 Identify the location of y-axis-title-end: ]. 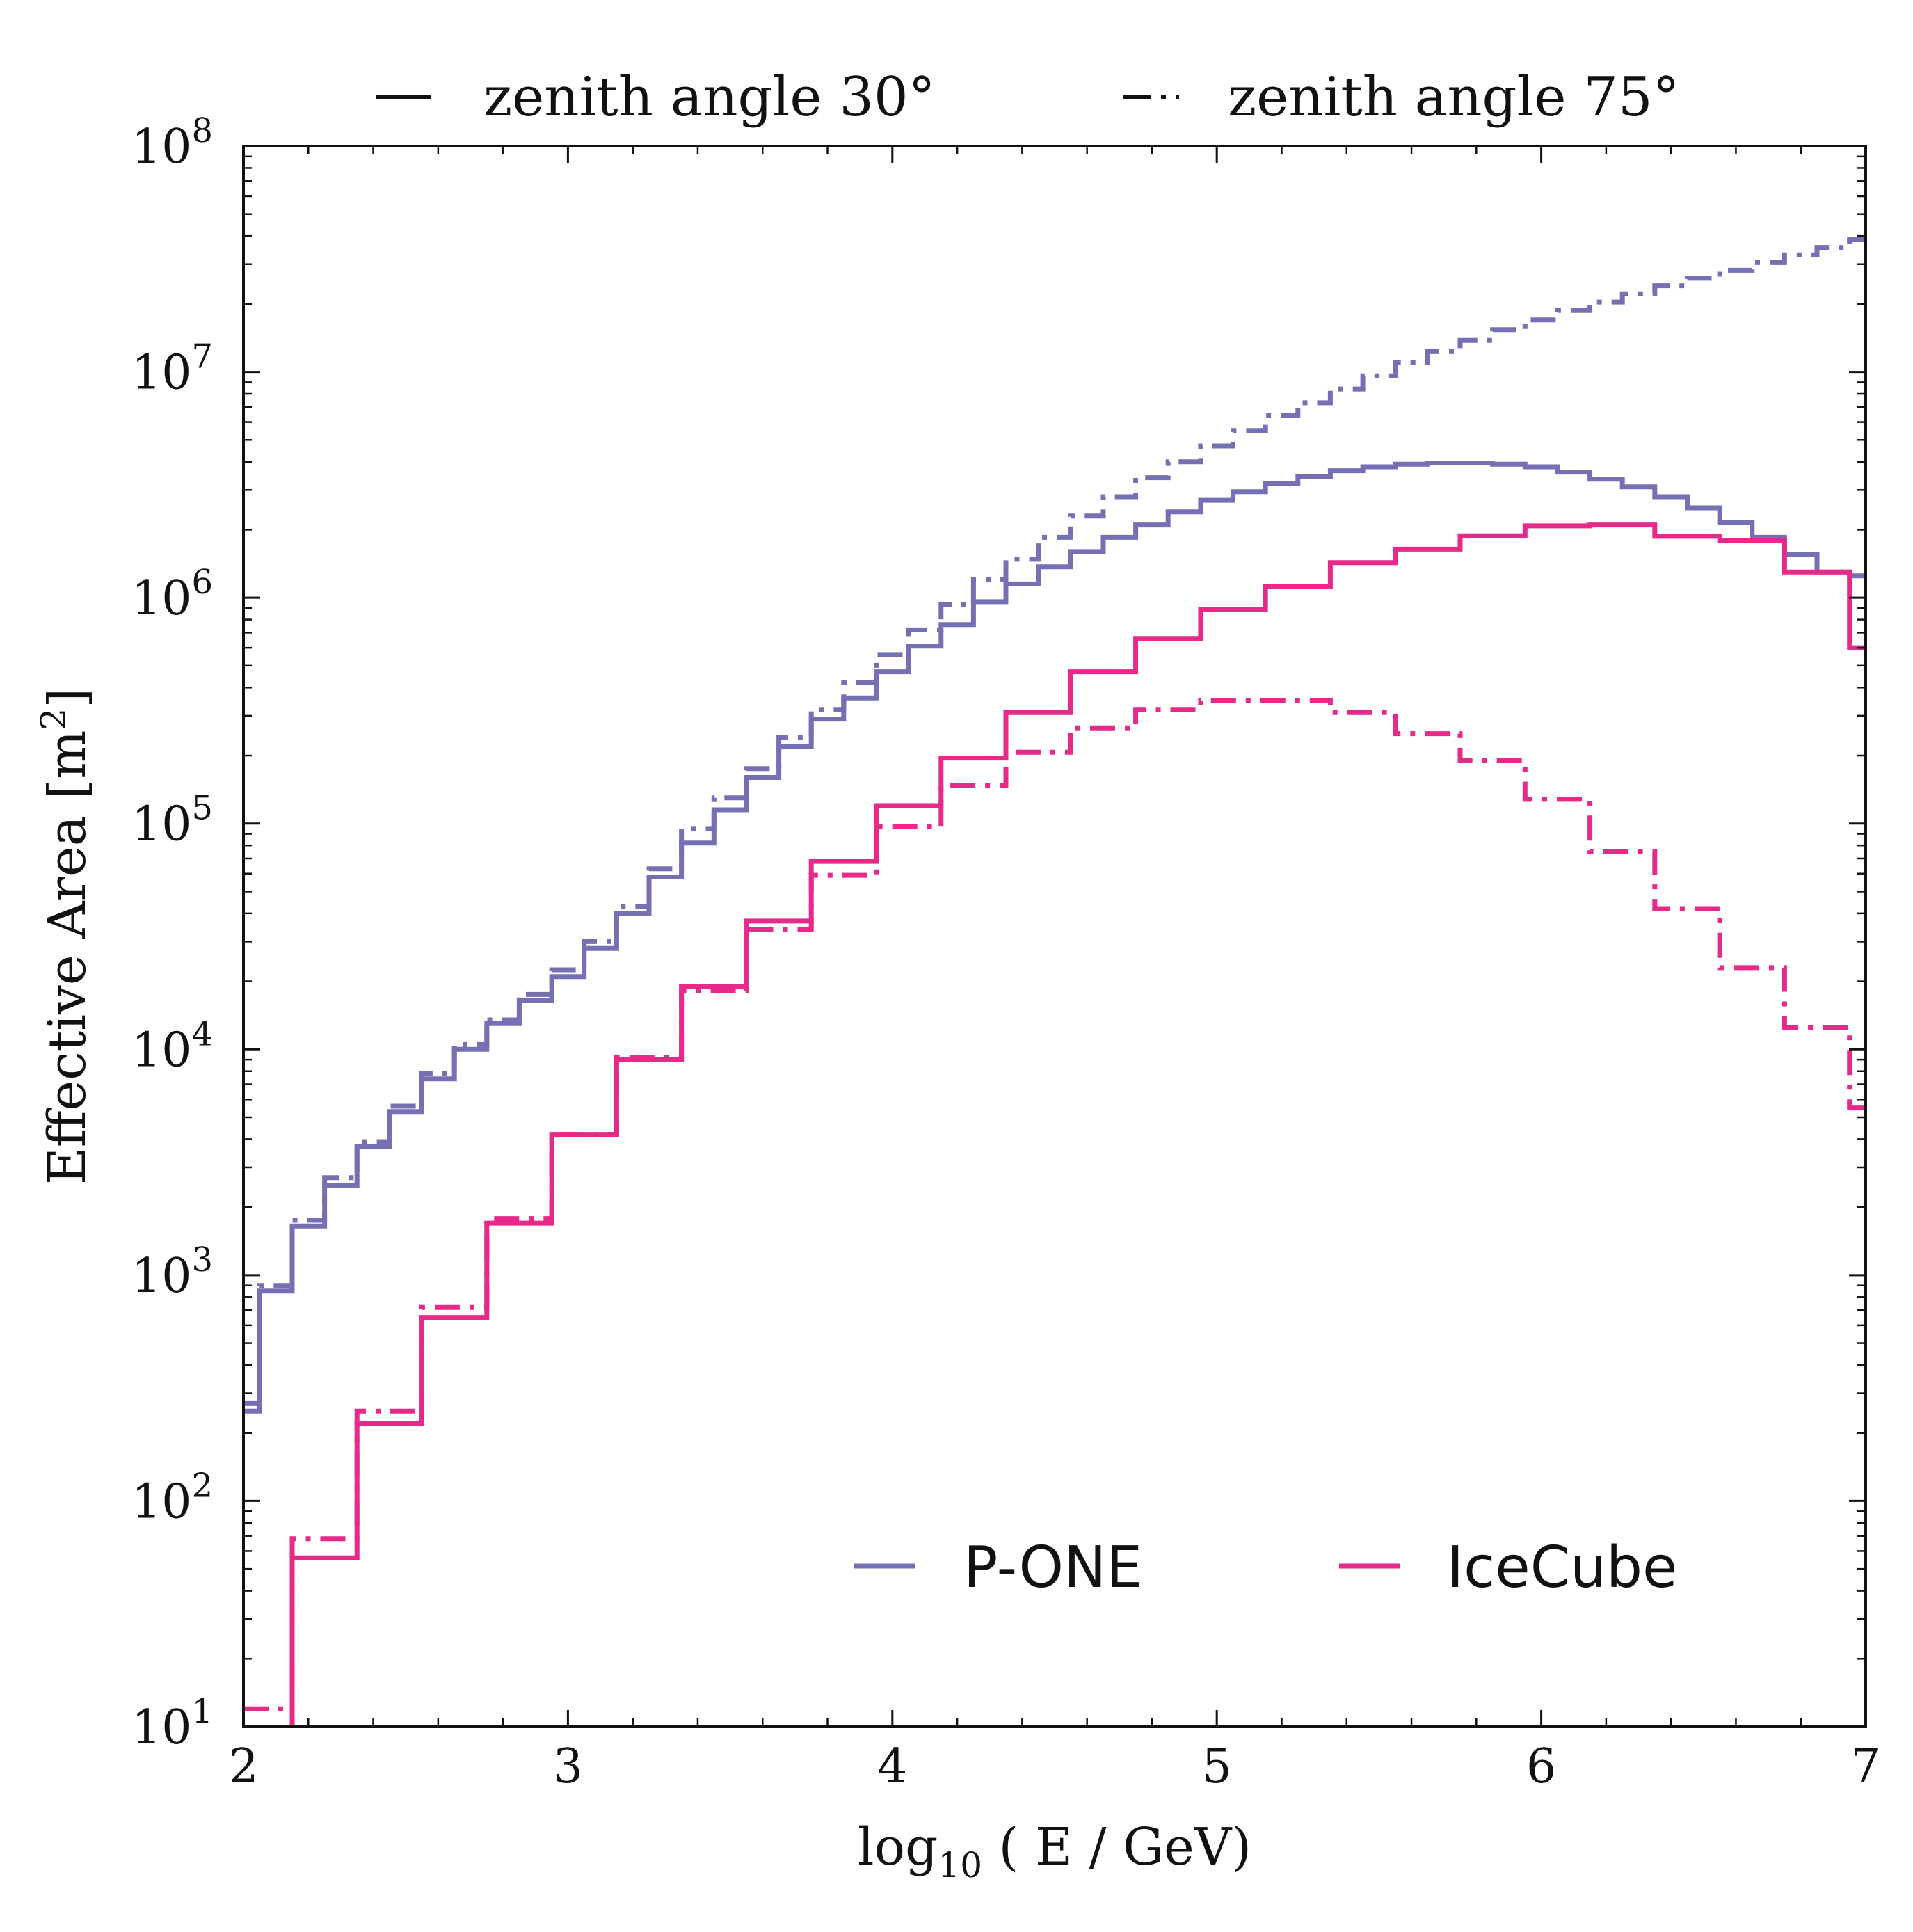
(67, 698).